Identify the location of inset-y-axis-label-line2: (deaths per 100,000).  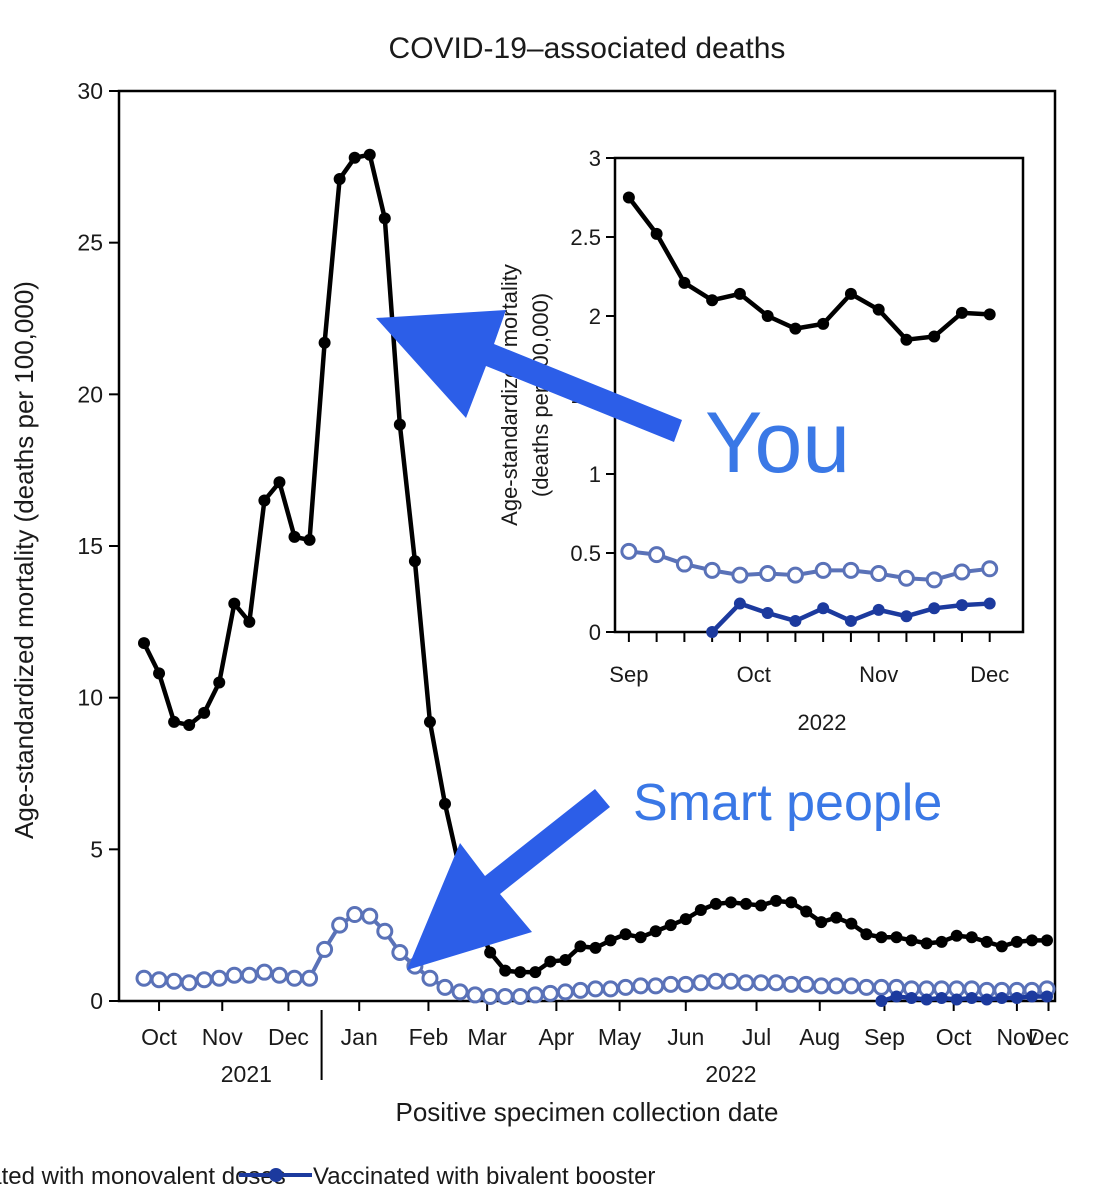
(540, 395).